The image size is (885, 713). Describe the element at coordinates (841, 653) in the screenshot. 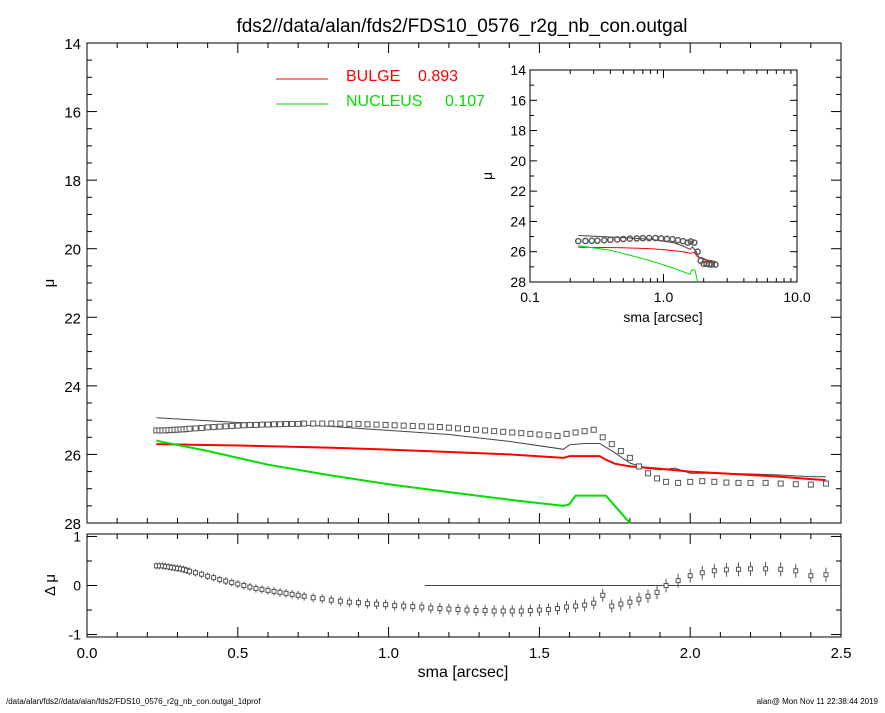

I see `x-tick-label: 2.5` at that location.